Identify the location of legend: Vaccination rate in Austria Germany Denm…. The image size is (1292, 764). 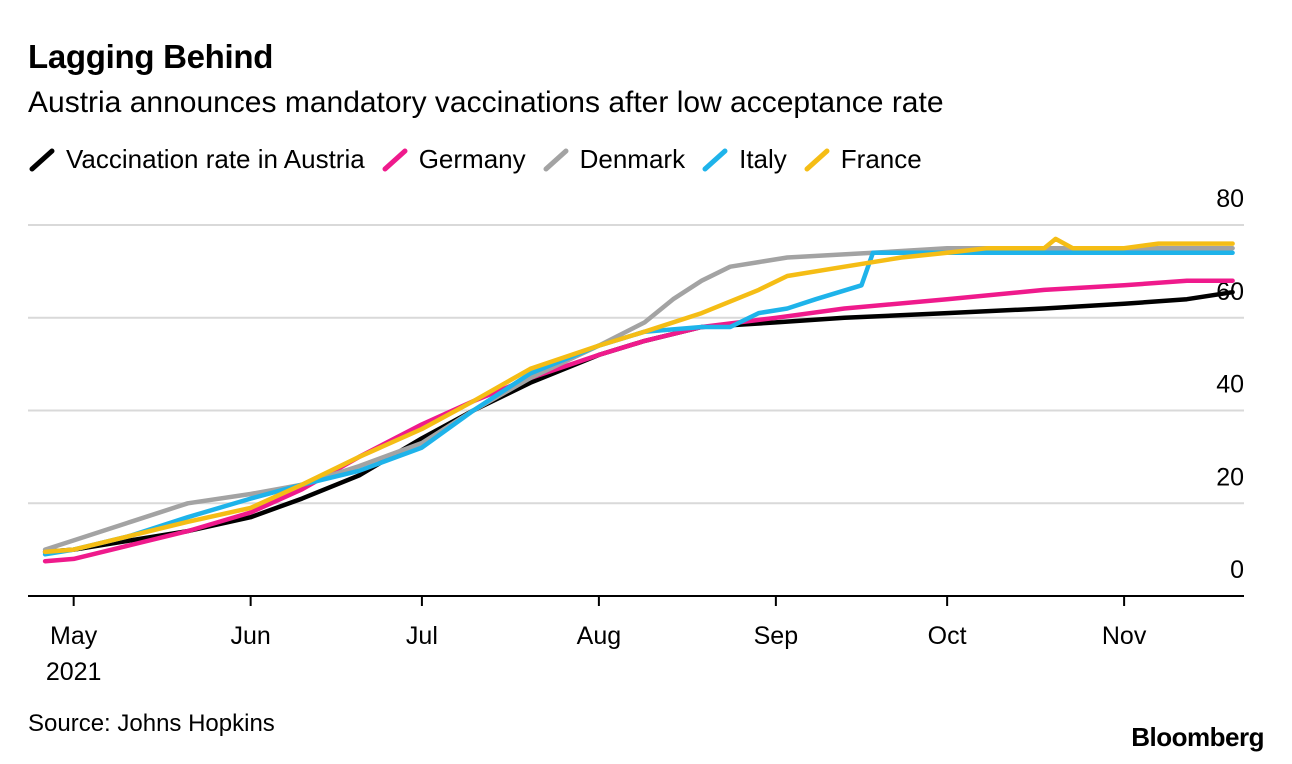
(483, 159).